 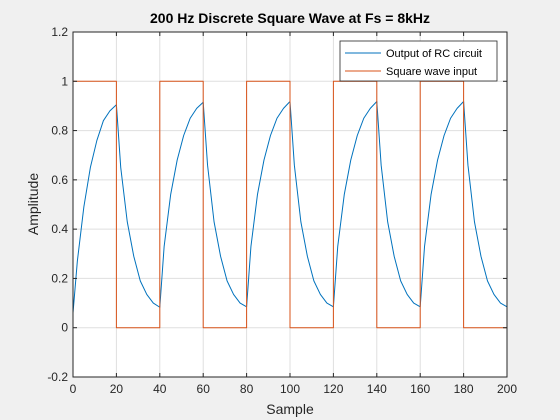 What do you see at coordinates (204, 389) in the screenshot?
I see `x-tick-label: 60` at bounding box center [204, 389].